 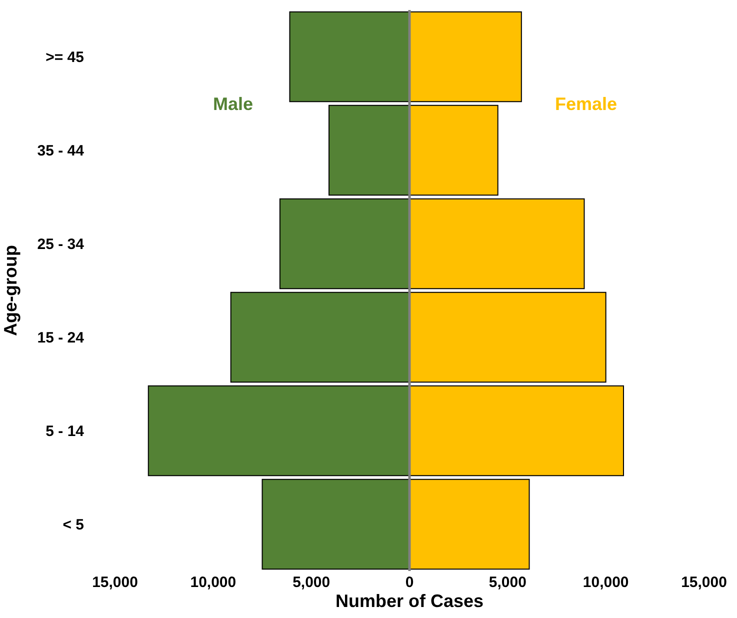 I want to click on x-axis-title: Number of Cases, so click(x=409, y=601).